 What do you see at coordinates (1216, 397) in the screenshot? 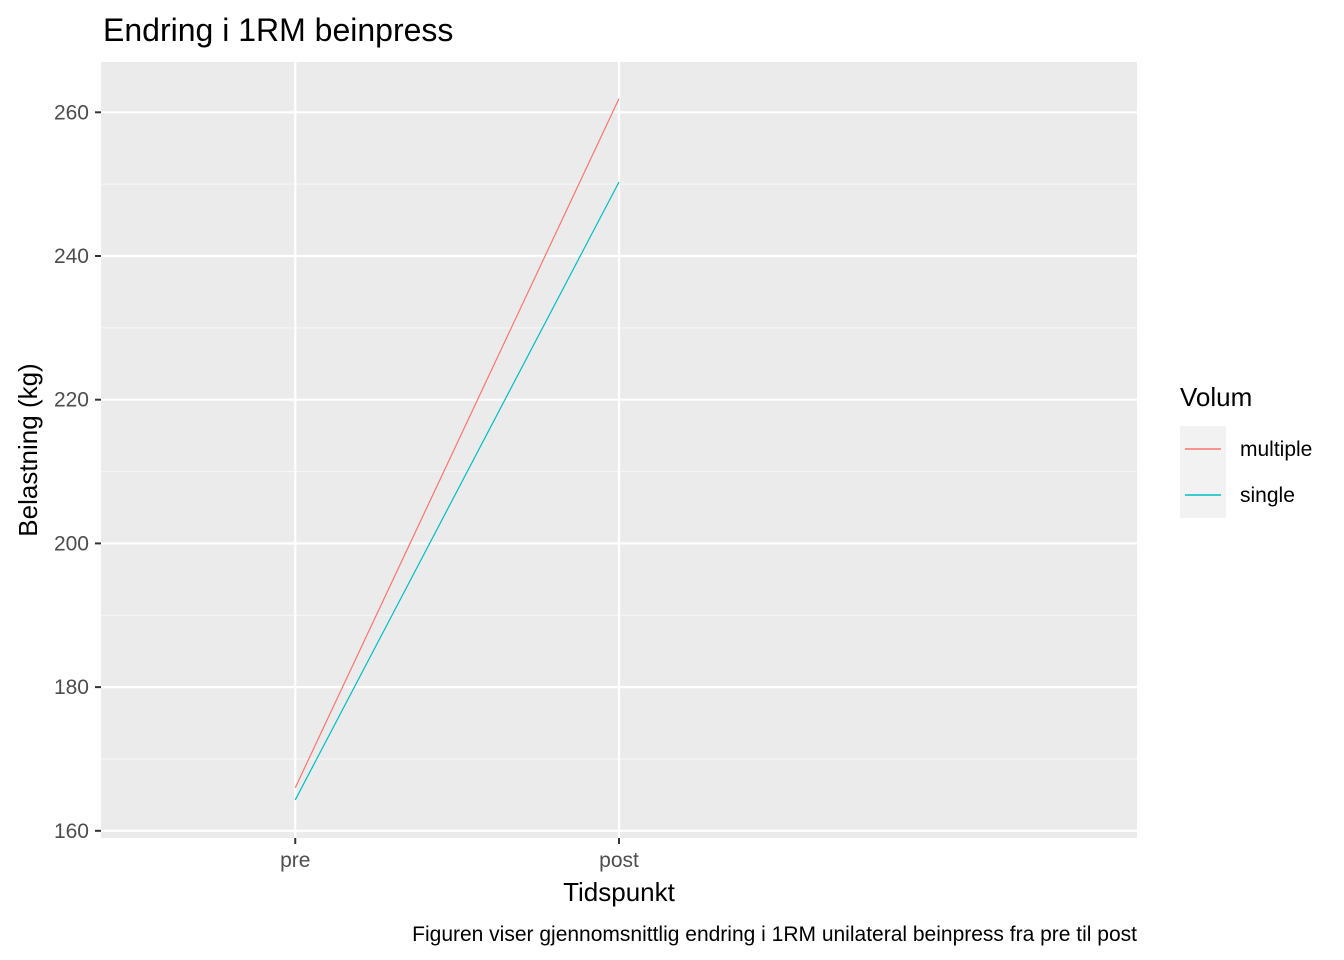
I see `legend-title: Volum` at bounding box center [1216, 397].